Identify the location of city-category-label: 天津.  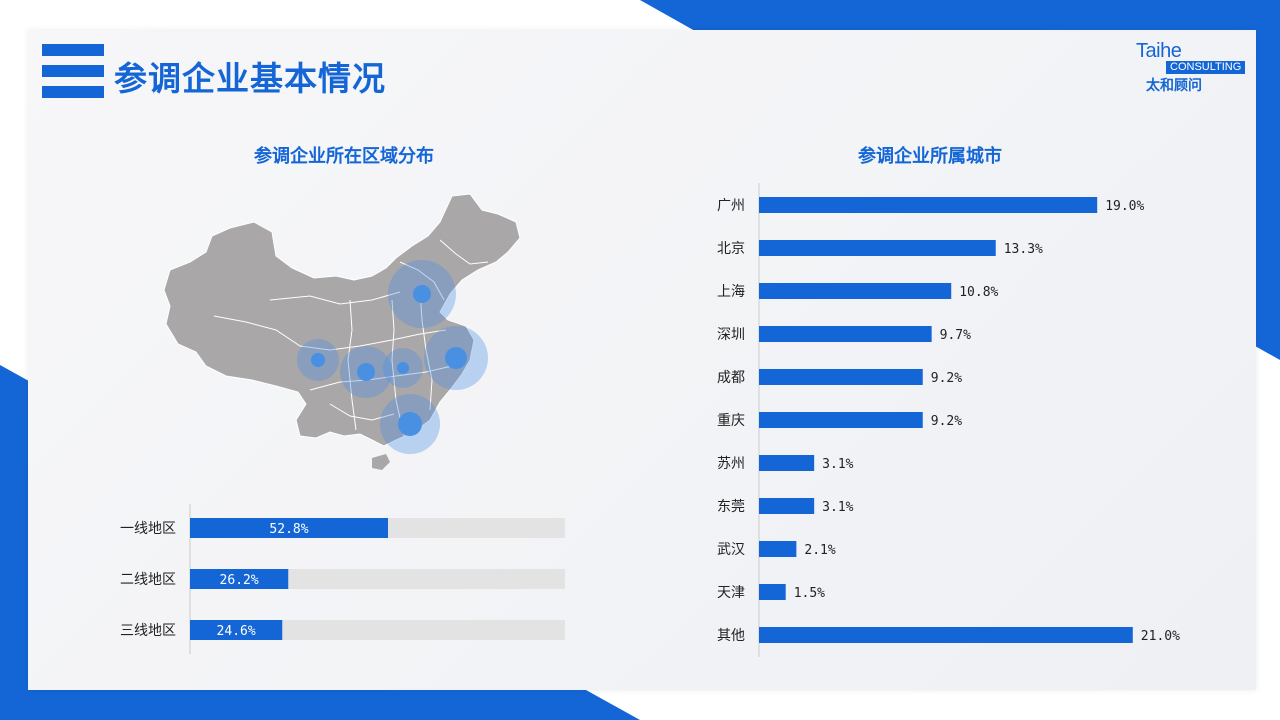
(731, 593).